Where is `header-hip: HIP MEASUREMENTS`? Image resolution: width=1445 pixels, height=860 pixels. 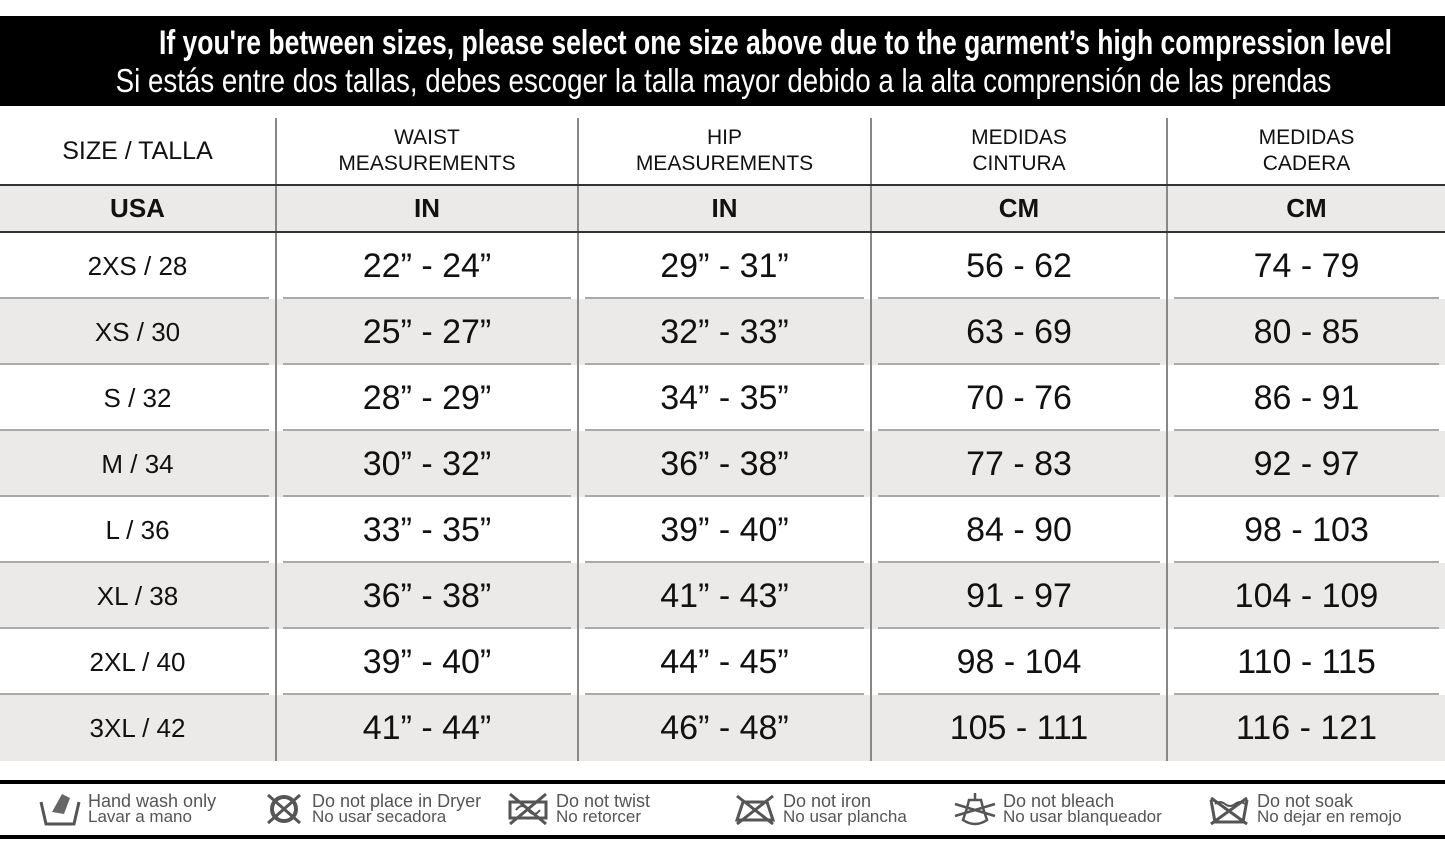 header-hip: HIP MEASUREMENTS is located at coordinates (723, 151).